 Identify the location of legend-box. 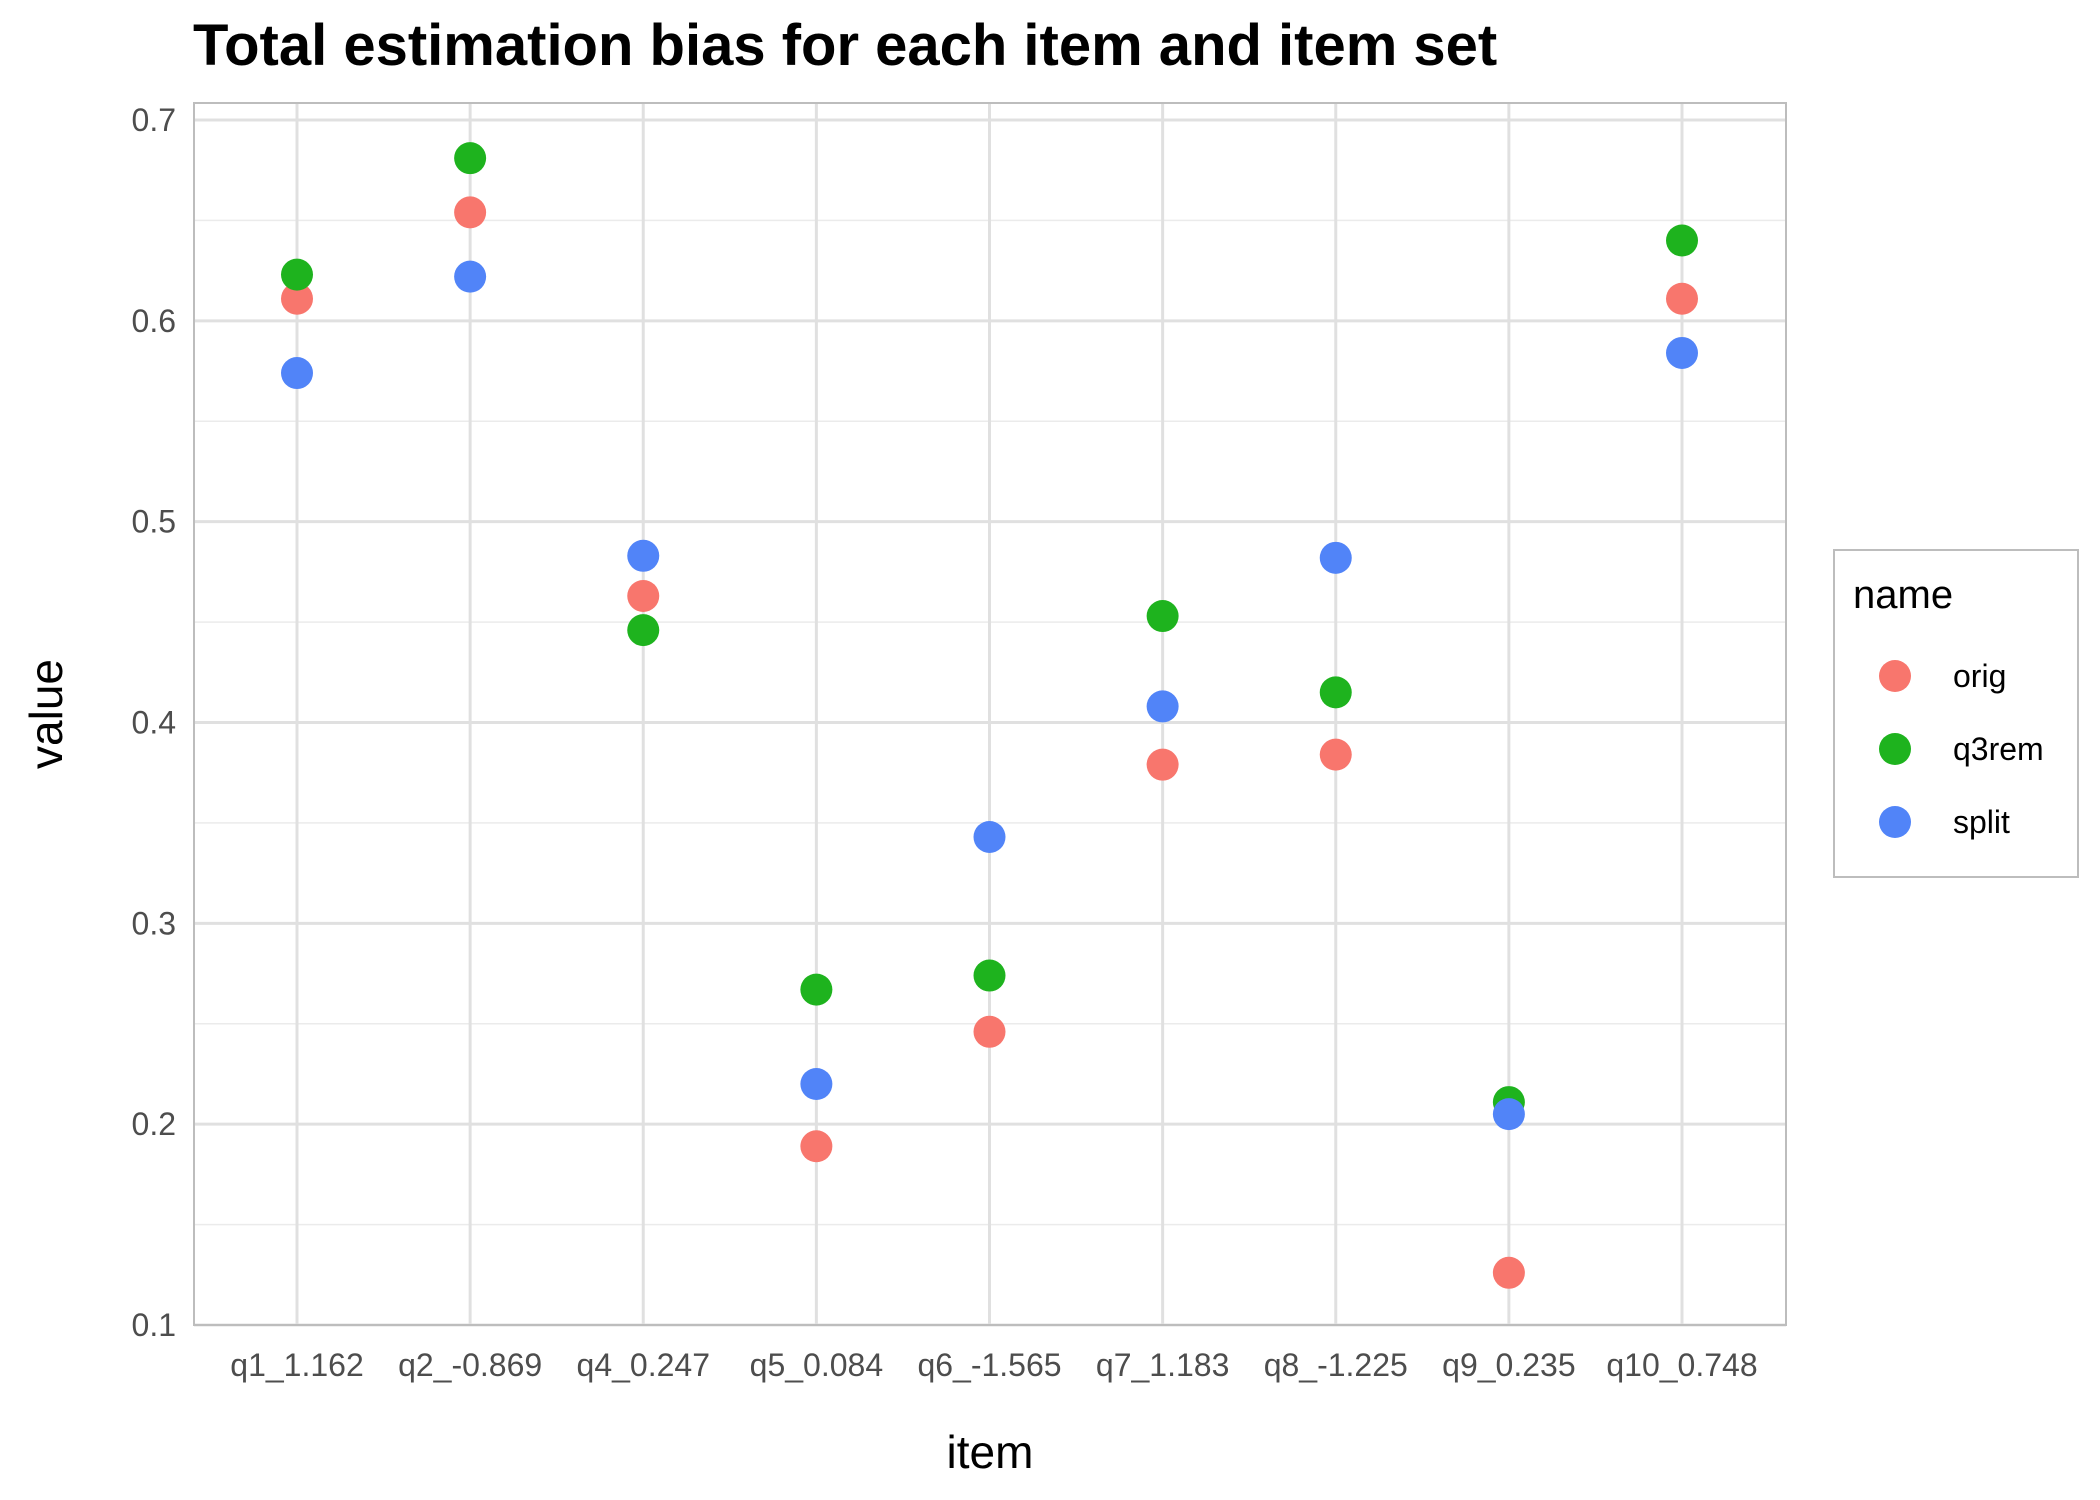
(1956, 713).